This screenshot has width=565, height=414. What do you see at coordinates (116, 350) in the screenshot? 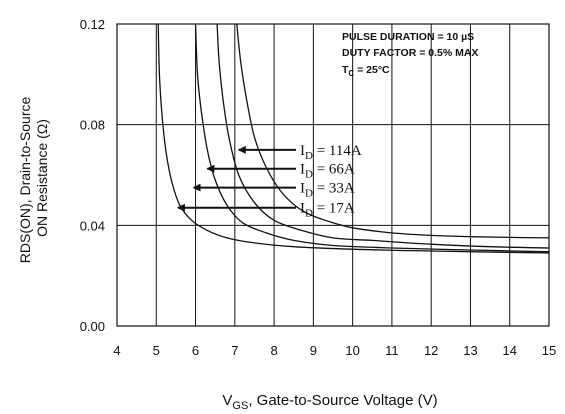
I see `x-tick-label: 4` at bounding box center [116, 350].